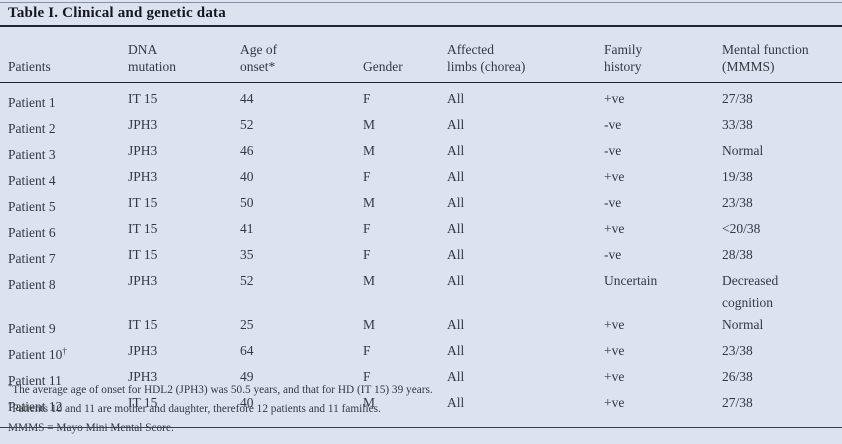  What do you see at coordinates (247, 324) in the screenshot?
I see `cell-age-of-onset: 25` at bounding box center [247, 324].